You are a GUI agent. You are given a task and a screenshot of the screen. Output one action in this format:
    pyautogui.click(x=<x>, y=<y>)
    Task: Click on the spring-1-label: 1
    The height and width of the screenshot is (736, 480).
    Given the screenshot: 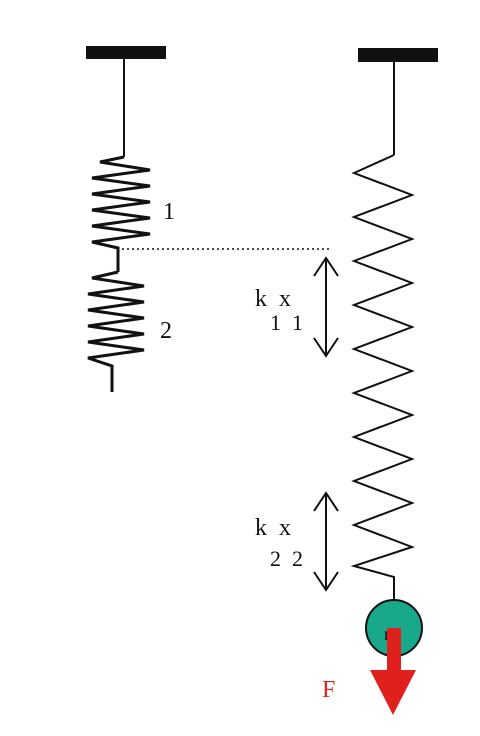 What is the action you would take?
    pyautogui.click(x=169, y=212)
    